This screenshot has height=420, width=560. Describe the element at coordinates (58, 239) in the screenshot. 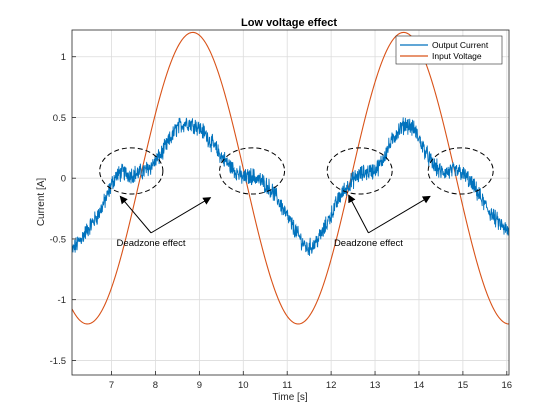

I see `y-tick-label: -0.5` at that location.